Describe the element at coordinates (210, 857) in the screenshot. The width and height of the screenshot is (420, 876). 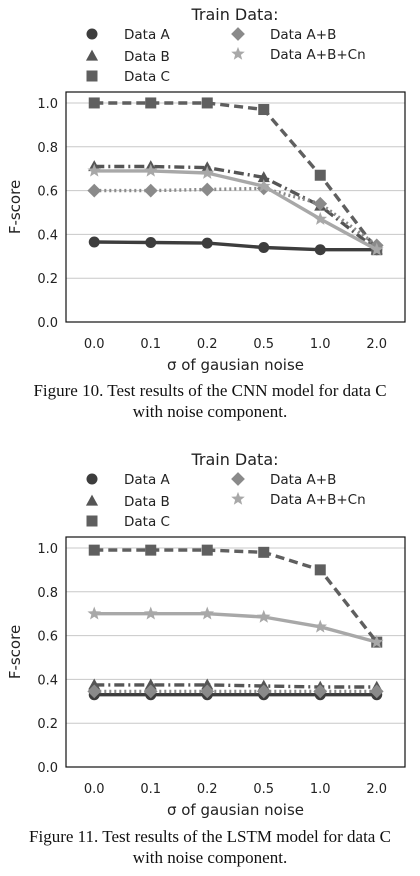
I see `figure-11-caption-line2: with noise component.` at that location.